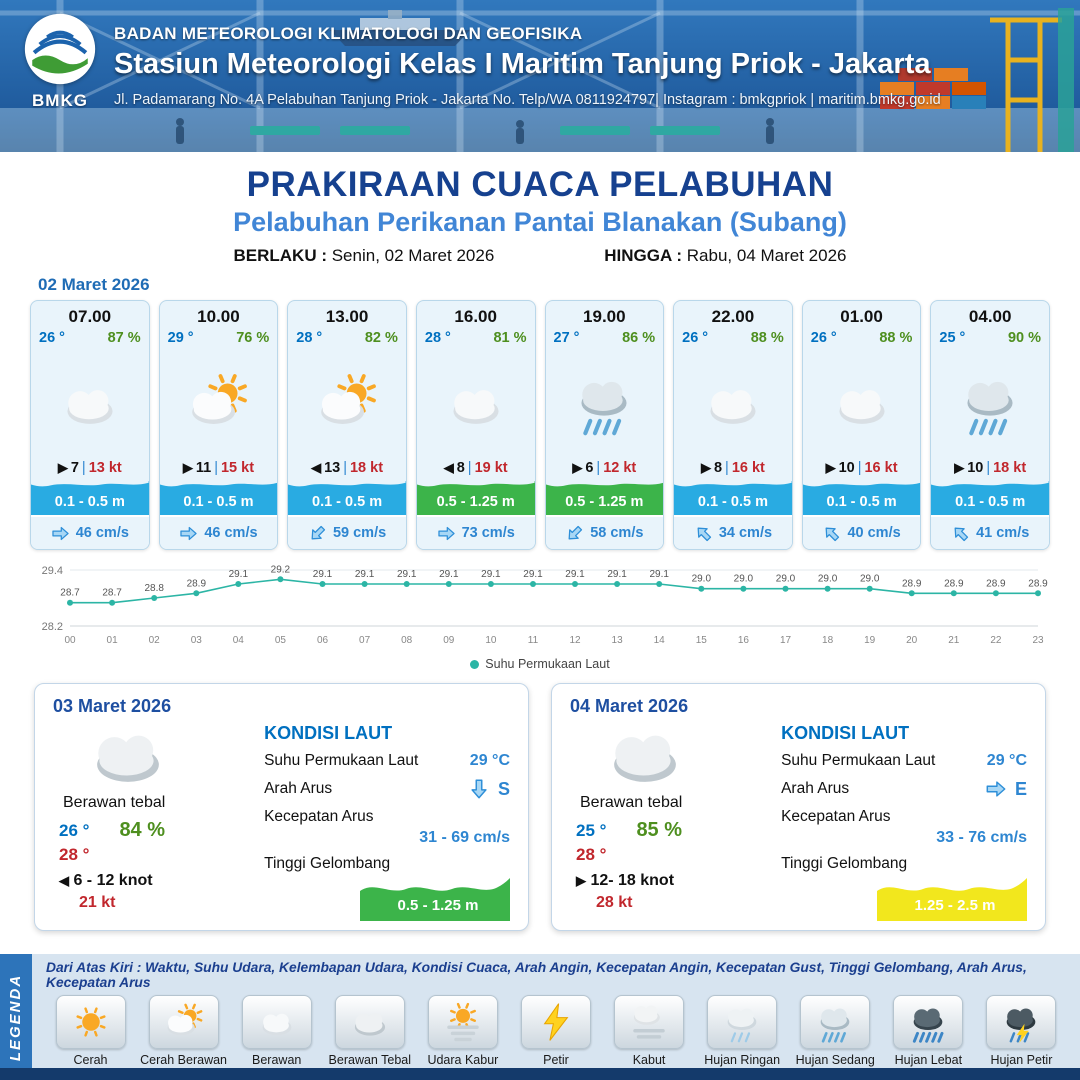 Image resolution: width=1080 pixels, height=1080 pixels. Describe the element at coordinates (643, 255) in the screenshot. I see `hingga-label: HINGGA :` at that location.